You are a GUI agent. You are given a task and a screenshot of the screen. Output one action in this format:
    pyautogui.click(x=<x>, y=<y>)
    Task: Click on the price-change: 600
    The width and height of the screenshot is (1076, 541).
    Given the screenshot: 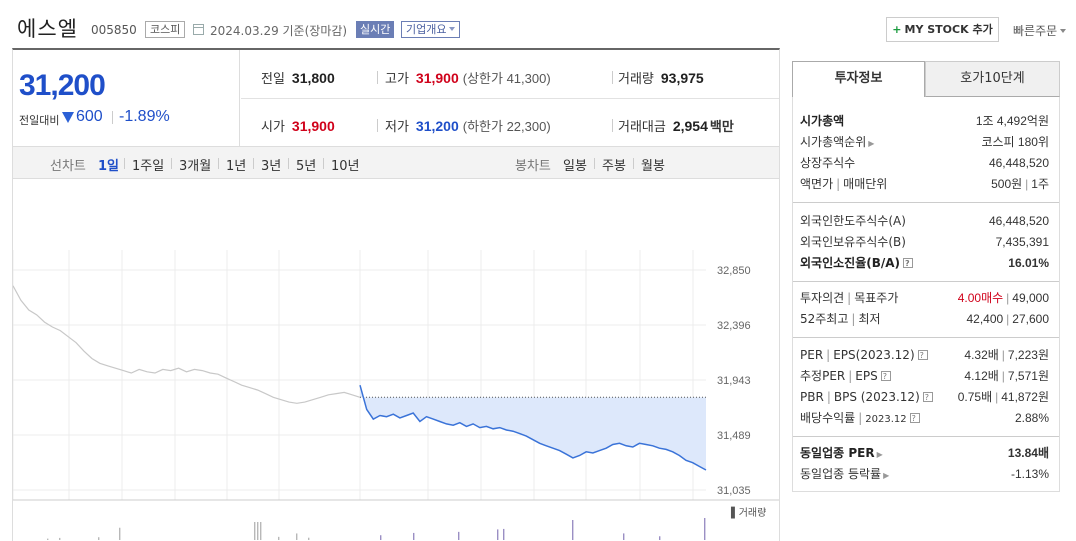 What is the action you would take?
    pyautogui.click(x=89, y=116)
    